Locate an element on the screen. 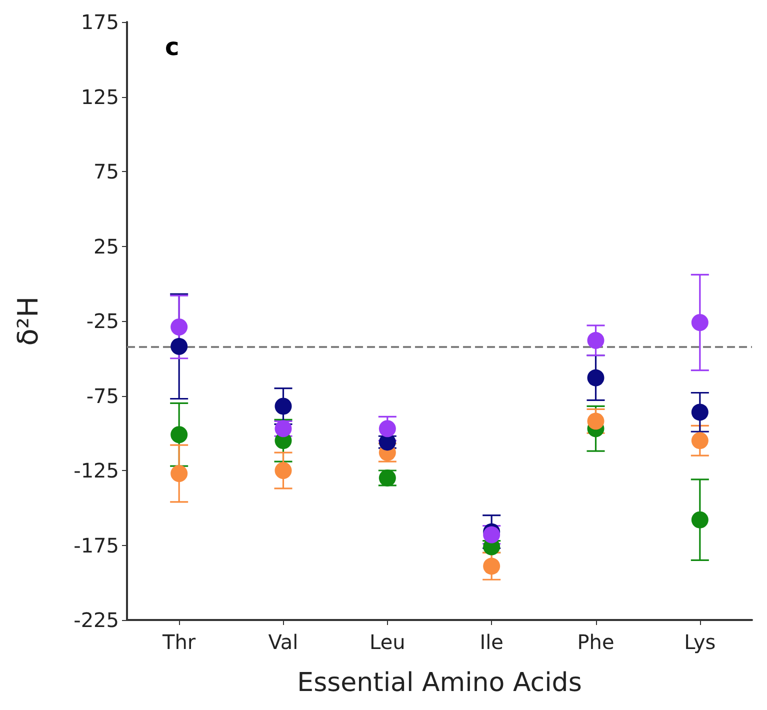 The width and height of the screenshot is (767, 710). x-tick-label: Val is located at coordinates (283, 642).